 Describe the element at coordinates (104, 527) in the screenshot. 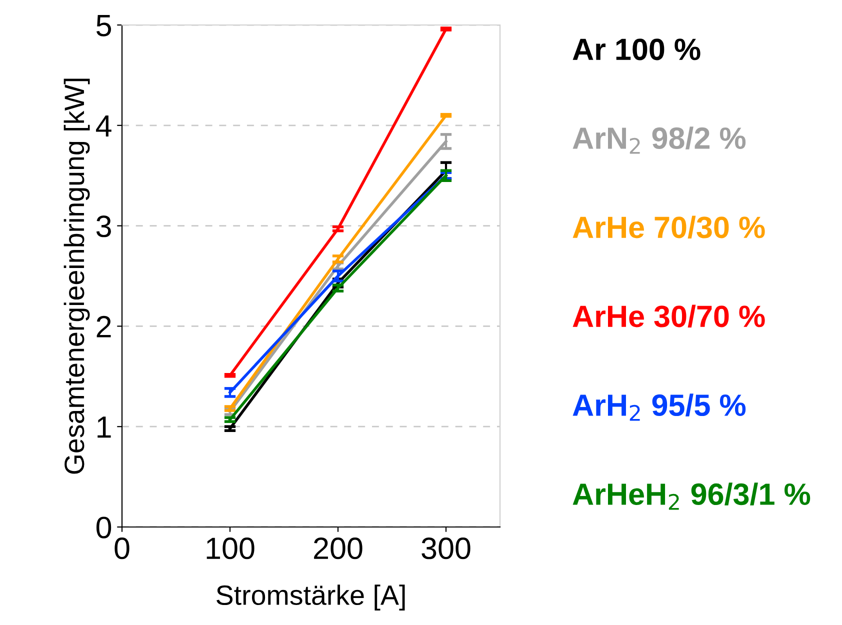

I see `y-tick-label: 0` at that location.